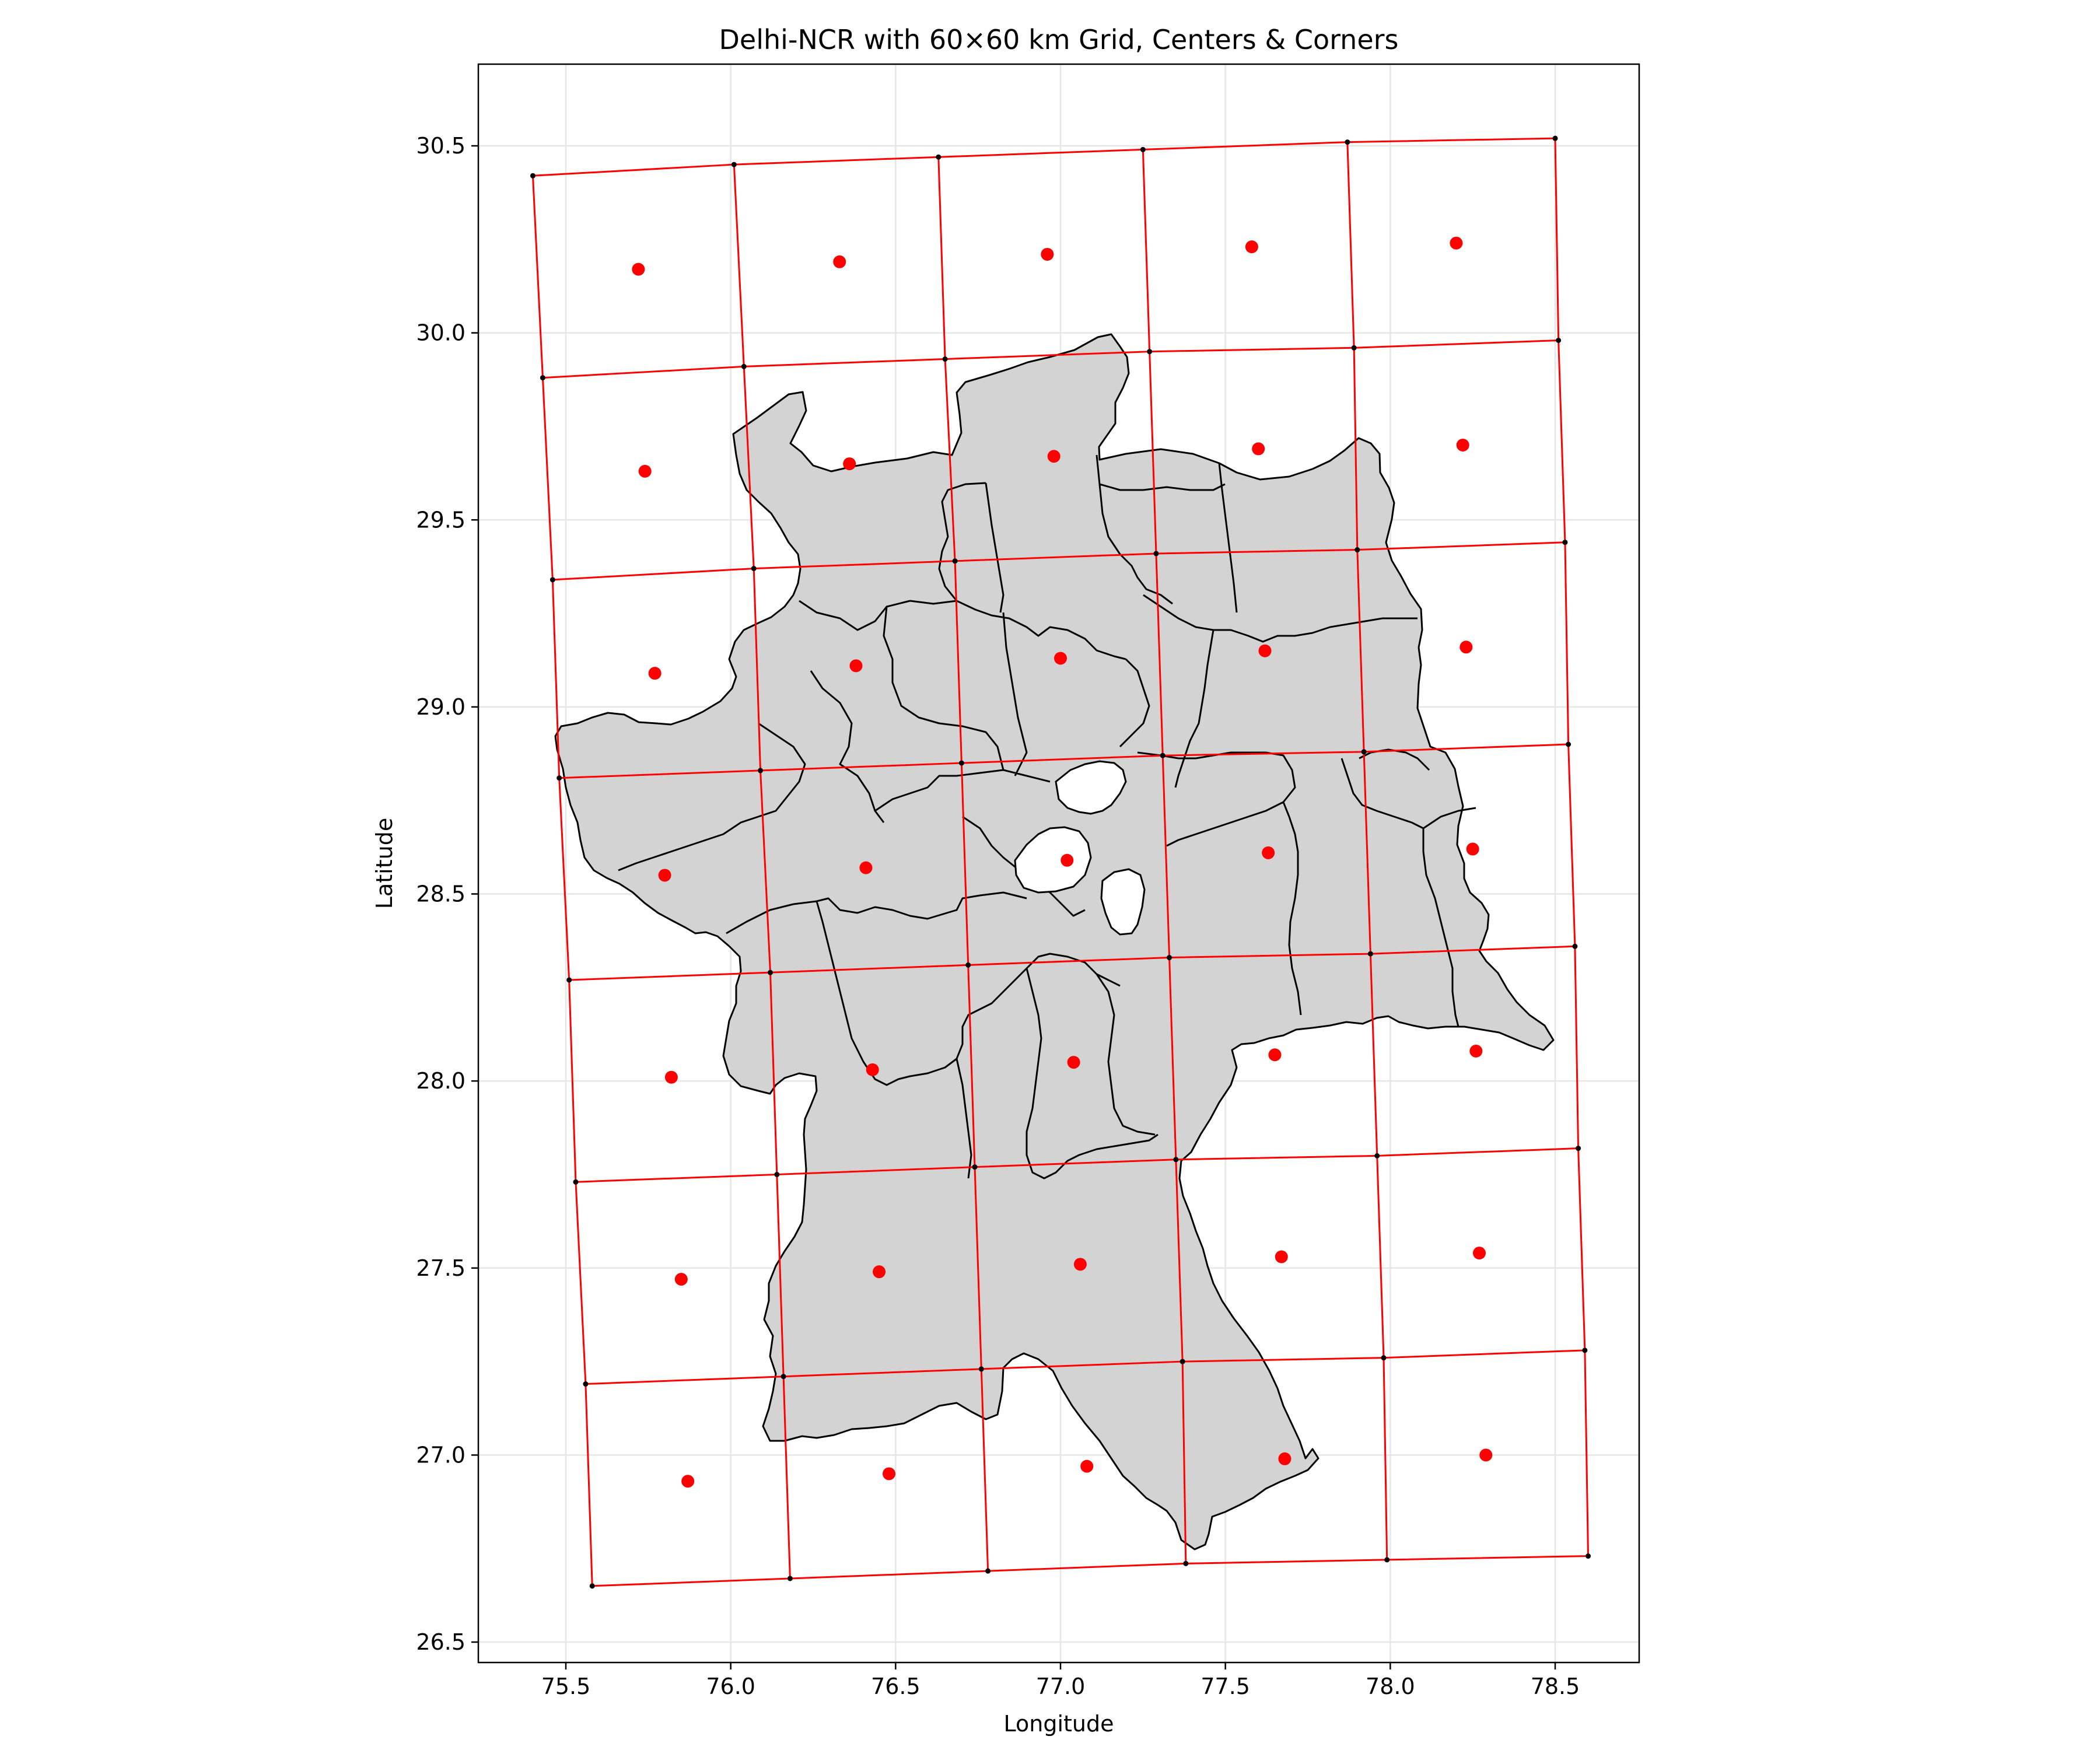 This screenshot has width=2100, height=1750. I want to click on y-axis-ticks: 26.5 27.0 27.5 28.0 28.5 29.0 29.5 30.0 30.5, so click(447, 894).